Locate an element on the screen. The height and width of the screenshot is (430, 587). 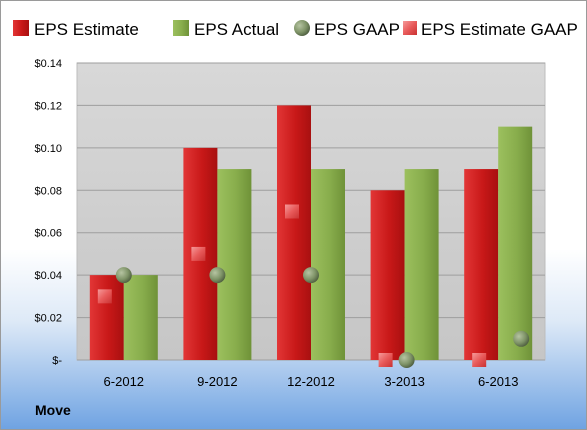
y-tick-label: $0.08 is located at coordinates (48, 191).